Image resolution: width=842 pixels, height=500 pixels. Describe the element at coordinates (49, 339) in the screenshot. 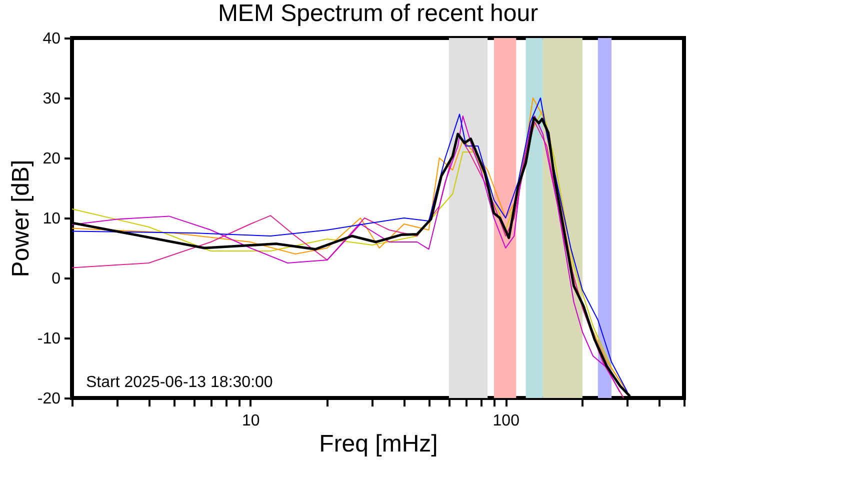

I see `y-tick-label: -10` at that location.